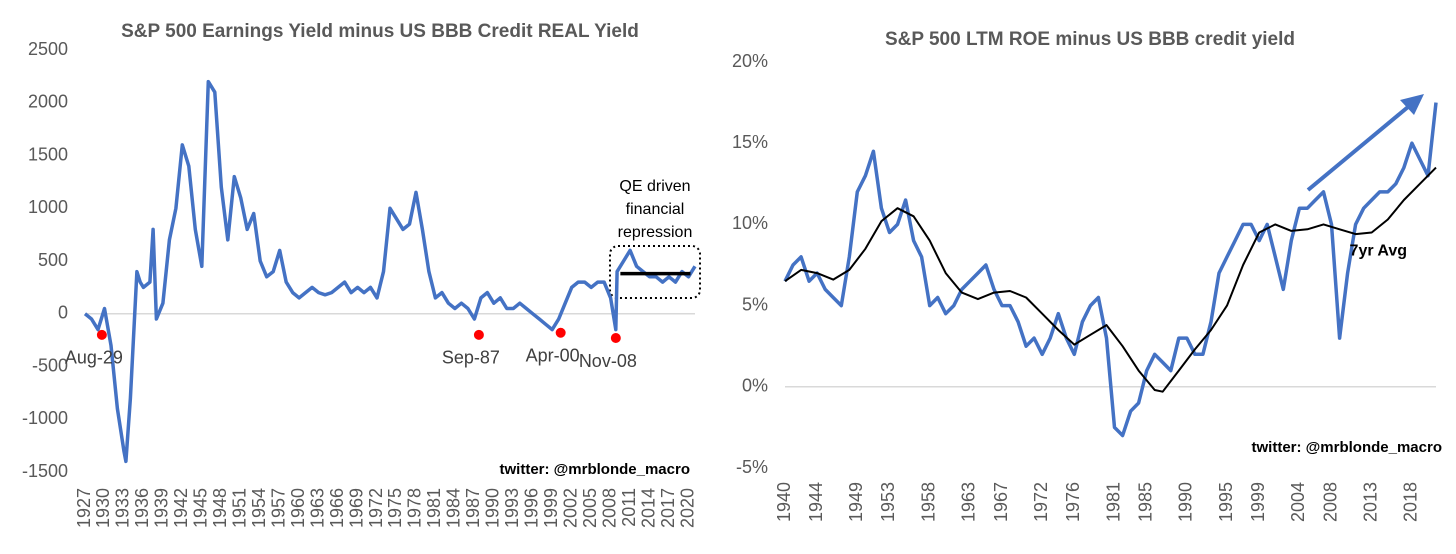  What do you see at coordinates (94, 358) in the screenshot?
I see `annotation-label: Aug-29` at bounding box center [94, 358].